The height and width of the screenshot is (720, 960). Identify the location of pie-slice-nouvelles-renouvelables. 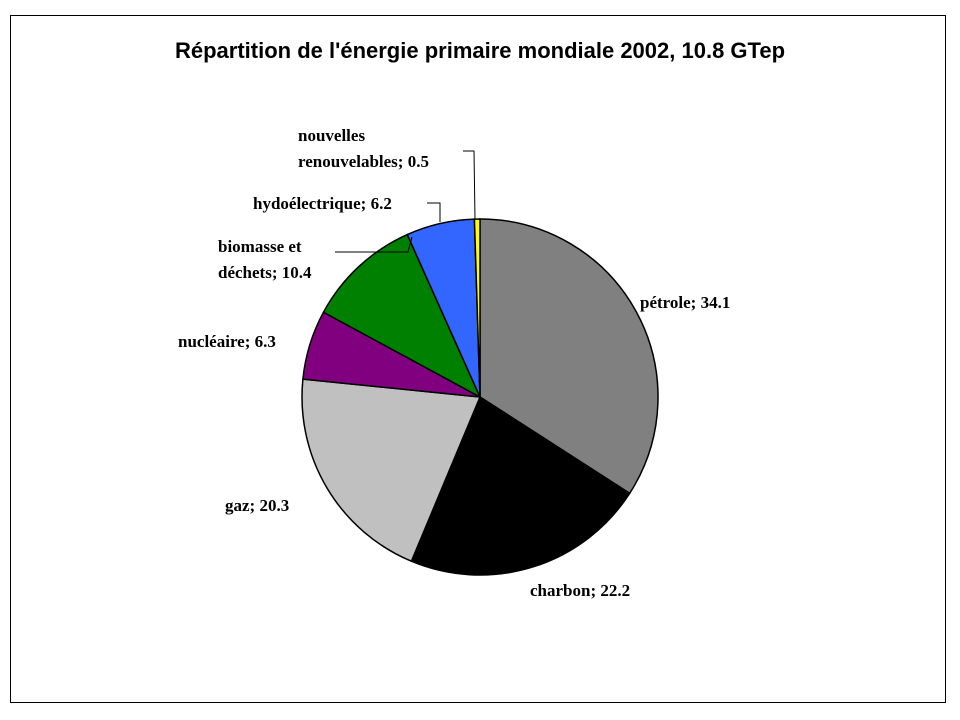
(477, 308).